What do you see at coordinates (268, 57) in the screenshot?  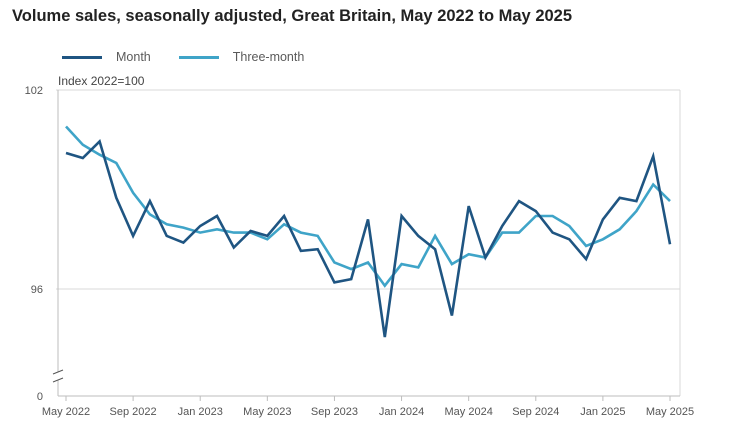 I see `legend-label-three-month: Three-month` at bounding box center [268, 57].